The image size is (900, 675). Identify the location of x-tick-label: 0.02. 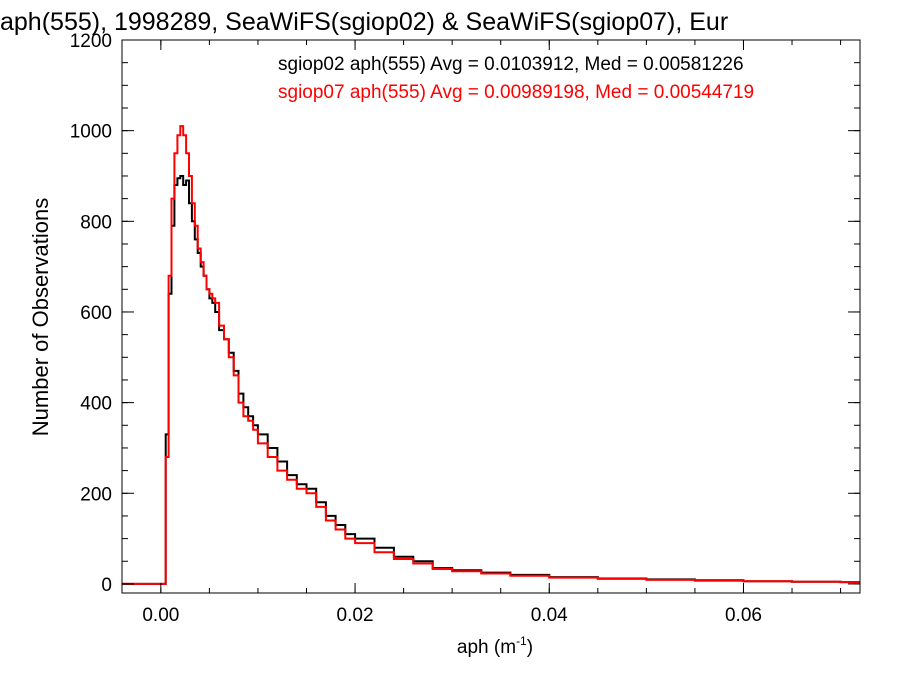
(355, 615).